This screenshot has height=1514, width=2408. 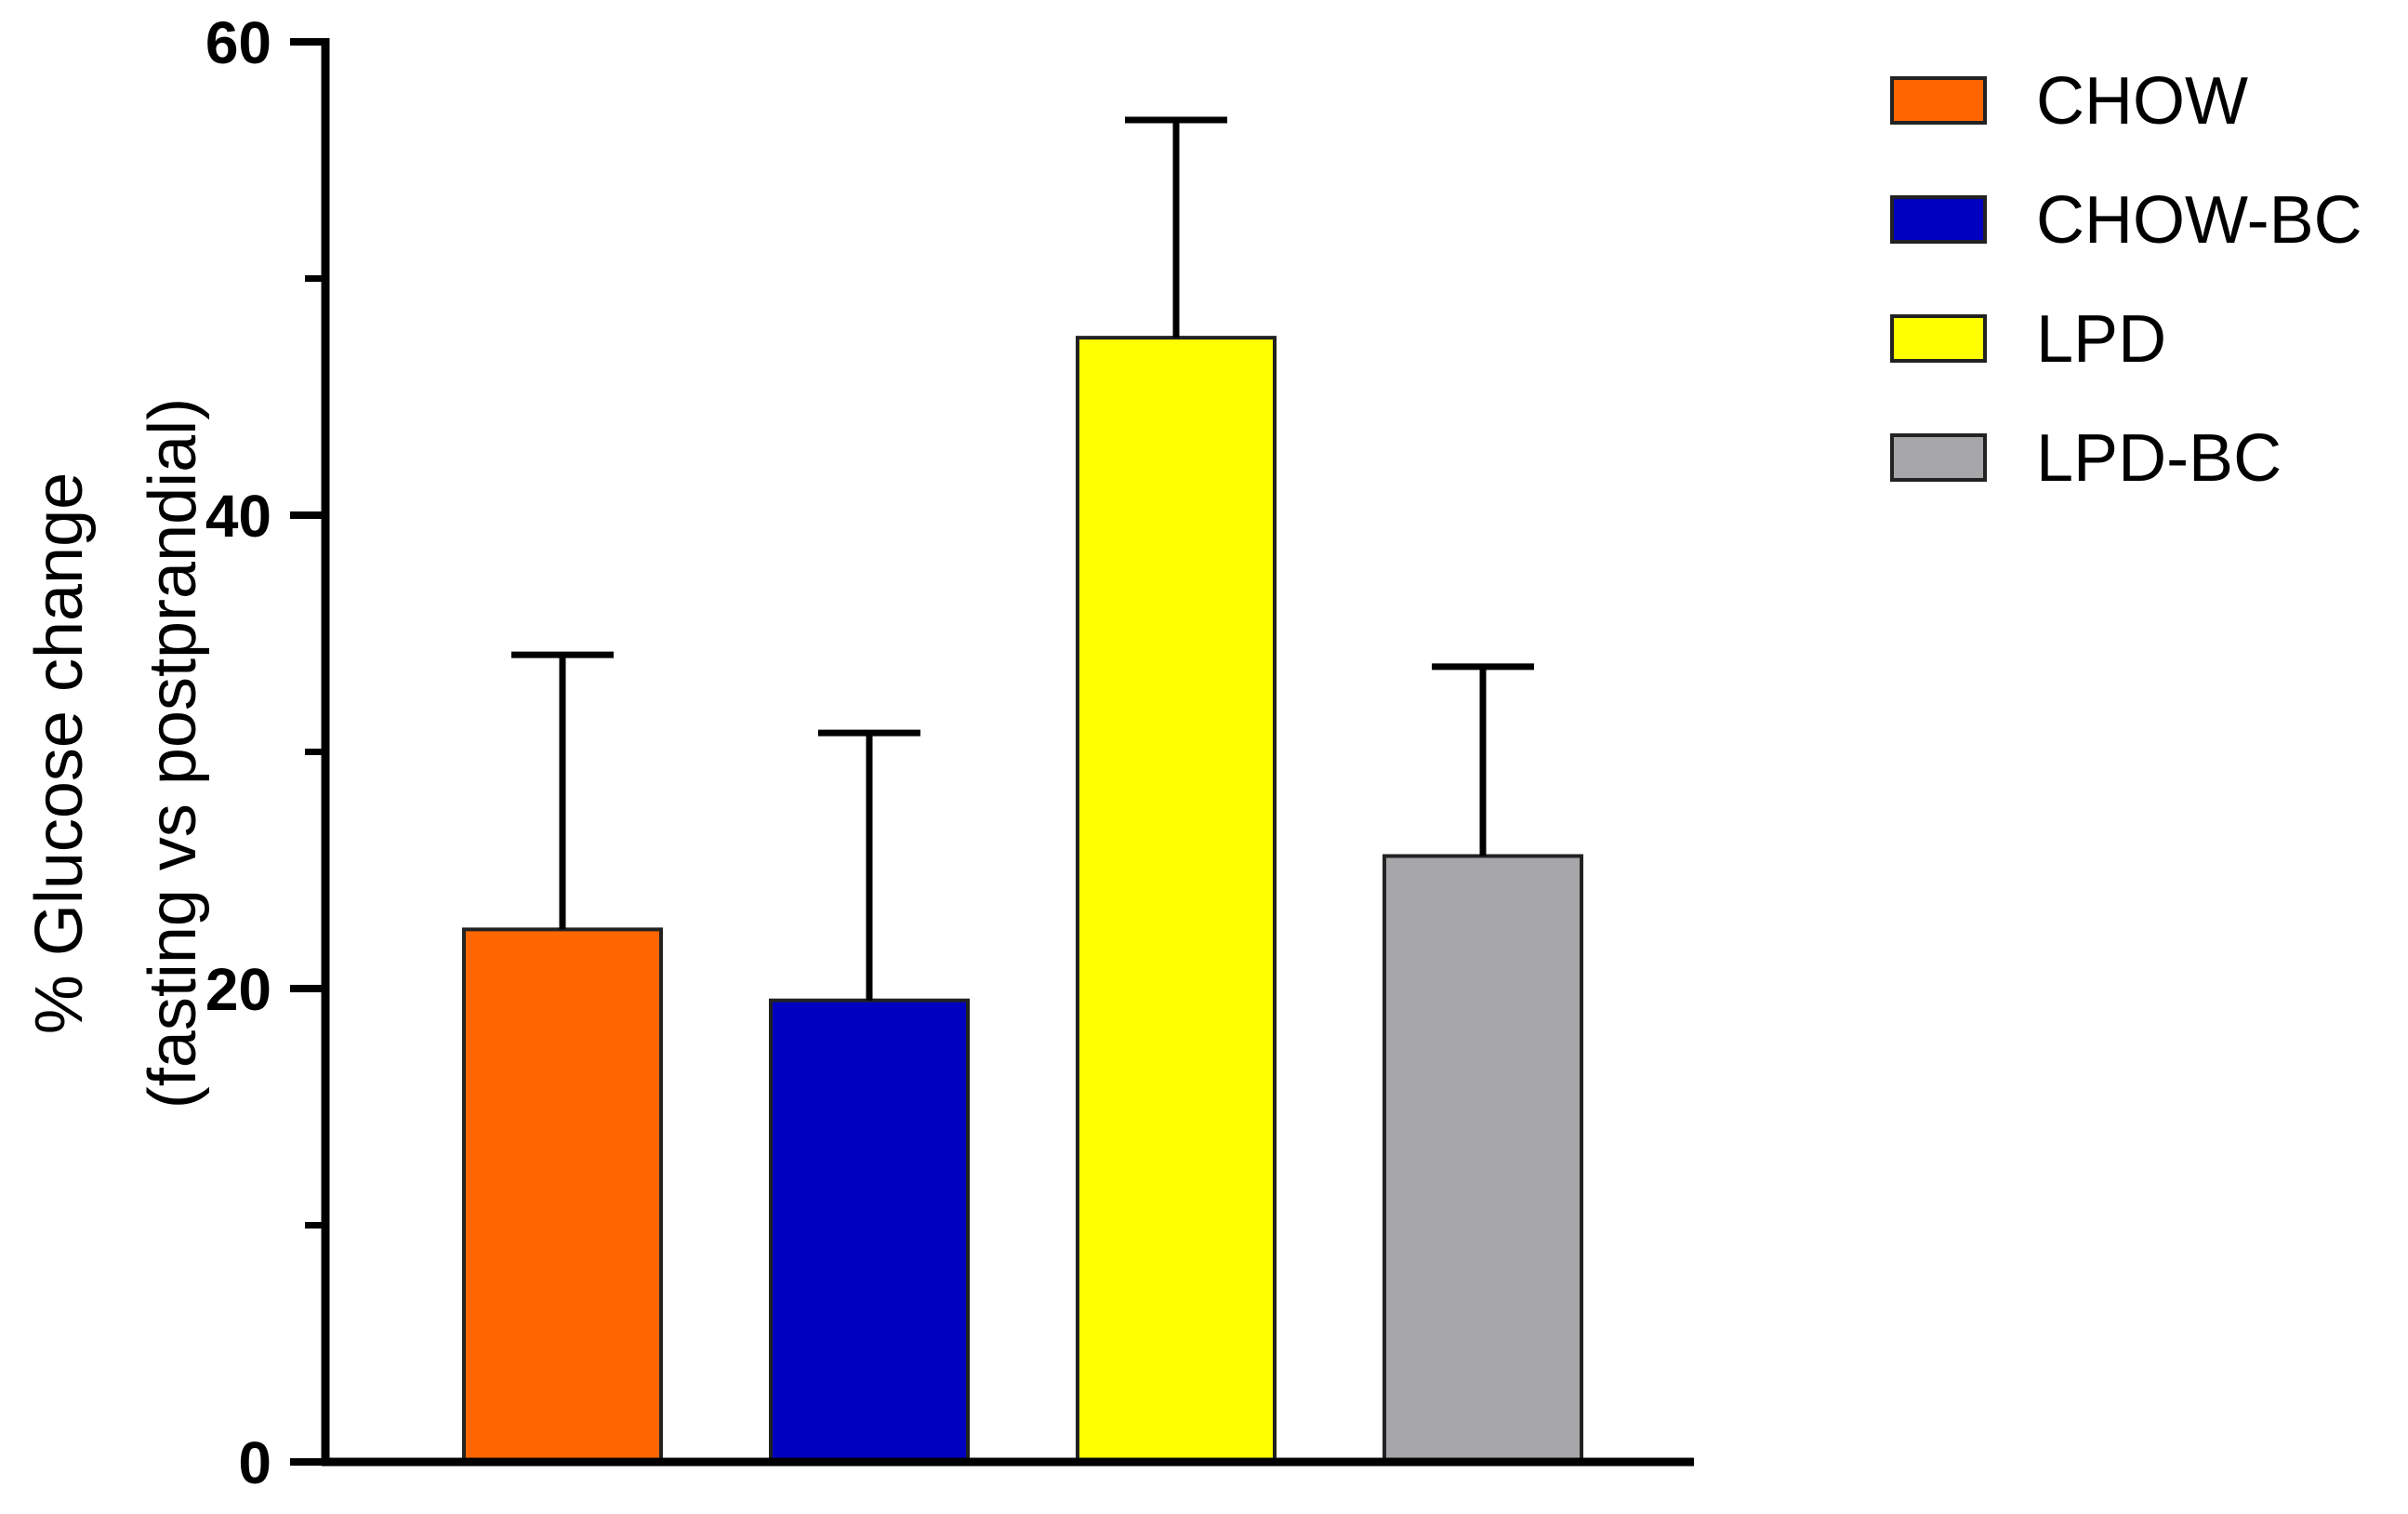 I want to click on y-axis-title-line1: % Glucose change, so click(x=59, y=753).